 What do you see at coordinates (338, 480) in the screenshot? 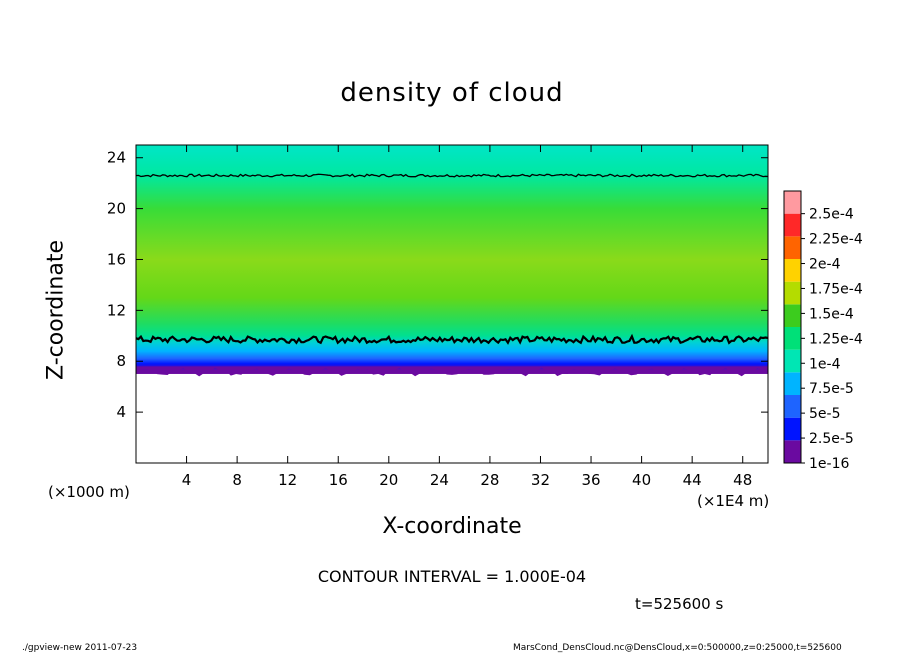
I see `x-tick-label: 16` at bounding box center [338, 480].